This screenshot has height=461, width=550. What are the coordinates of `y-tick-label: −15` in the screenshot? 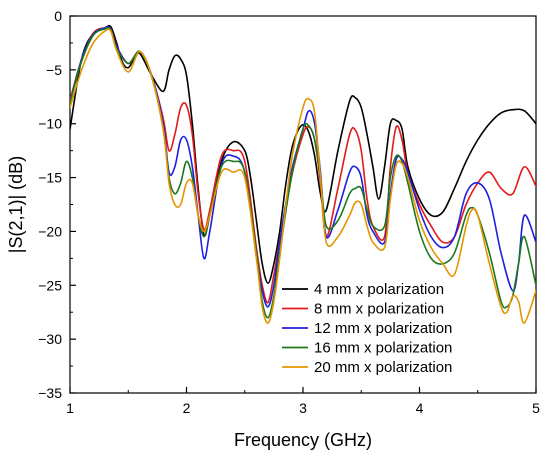 It's located at (50, 178).